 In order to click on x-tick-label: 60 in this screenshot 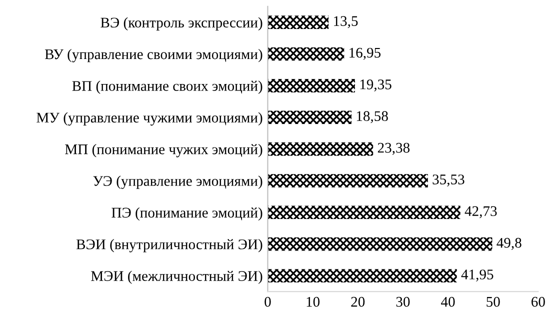, I will do `click(538, 301)`.